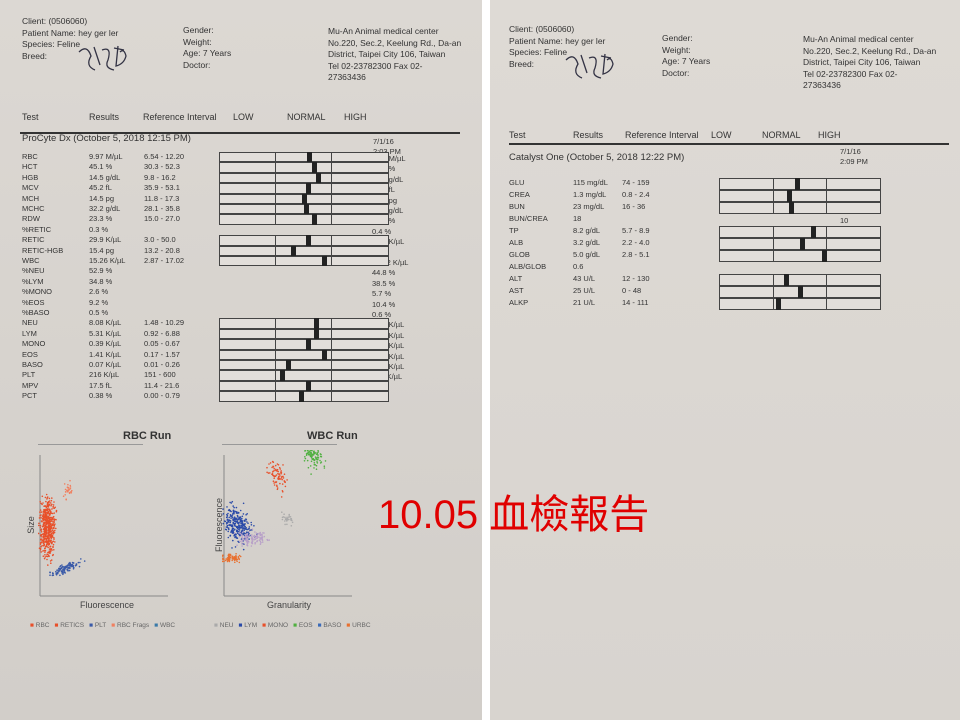 The height and width of the screenshot is (720, 960). Describe the element at coordinates (101, 396) in the screenshot. I see `result-value: 0.38 %` at that location.